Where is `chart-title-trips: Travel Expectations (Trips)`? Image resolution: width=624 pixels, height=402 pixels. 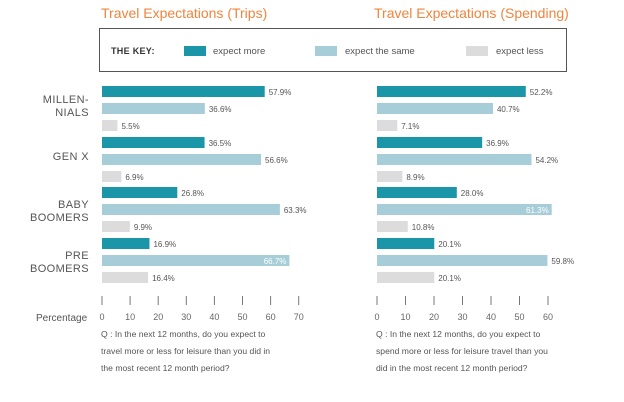
chart-title-trips: Travel Expectations (Trips) is located at coordinates (184, 13).